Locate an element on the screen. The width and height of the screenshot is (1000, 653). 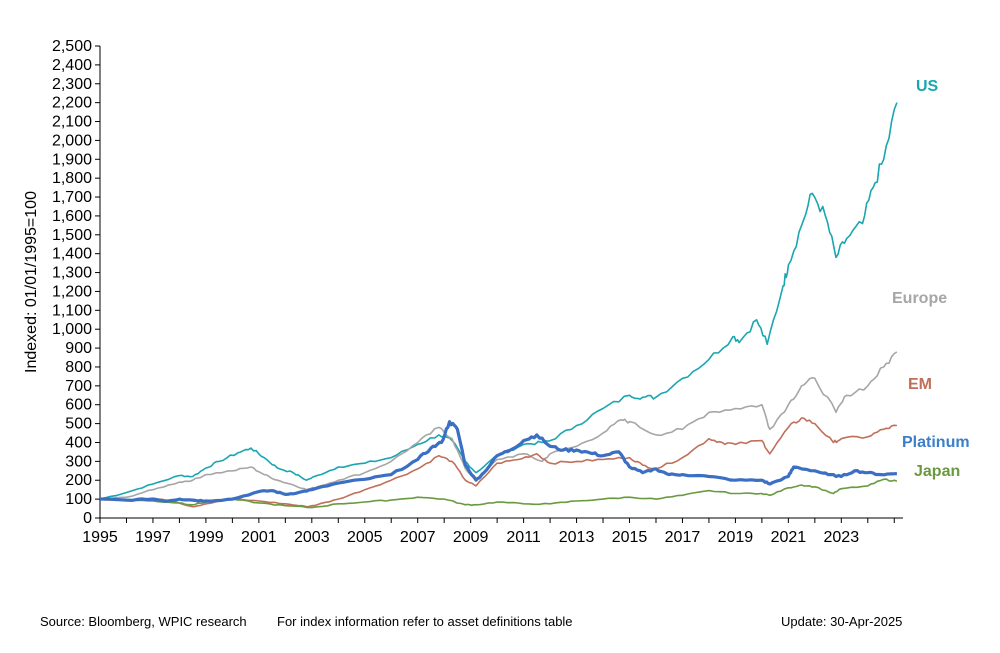
x-tick-label: 2021 is located at coordinates (789, 537).